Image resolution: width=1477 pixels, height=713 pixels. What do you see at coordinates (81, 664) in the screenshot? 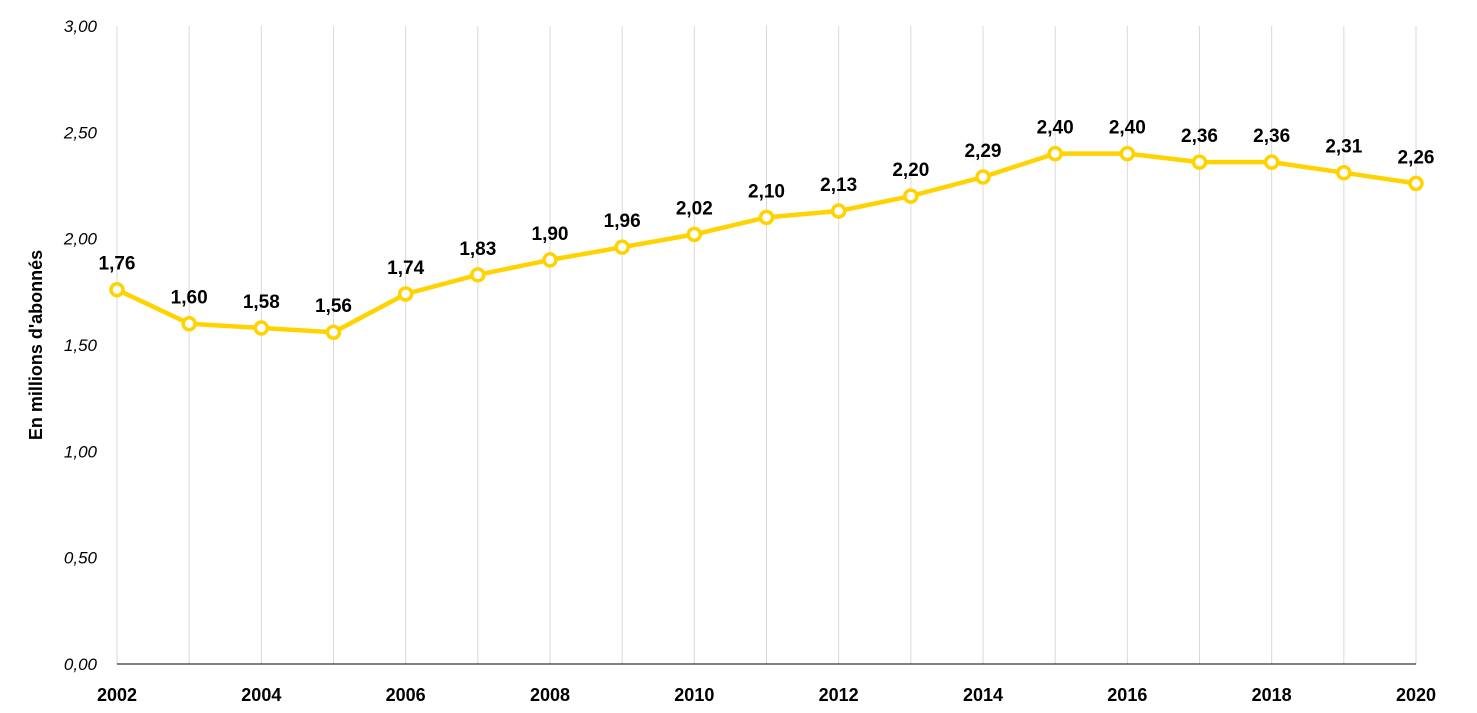
I see `y-tick-label: 0,00` at bounding box center [81, 664].